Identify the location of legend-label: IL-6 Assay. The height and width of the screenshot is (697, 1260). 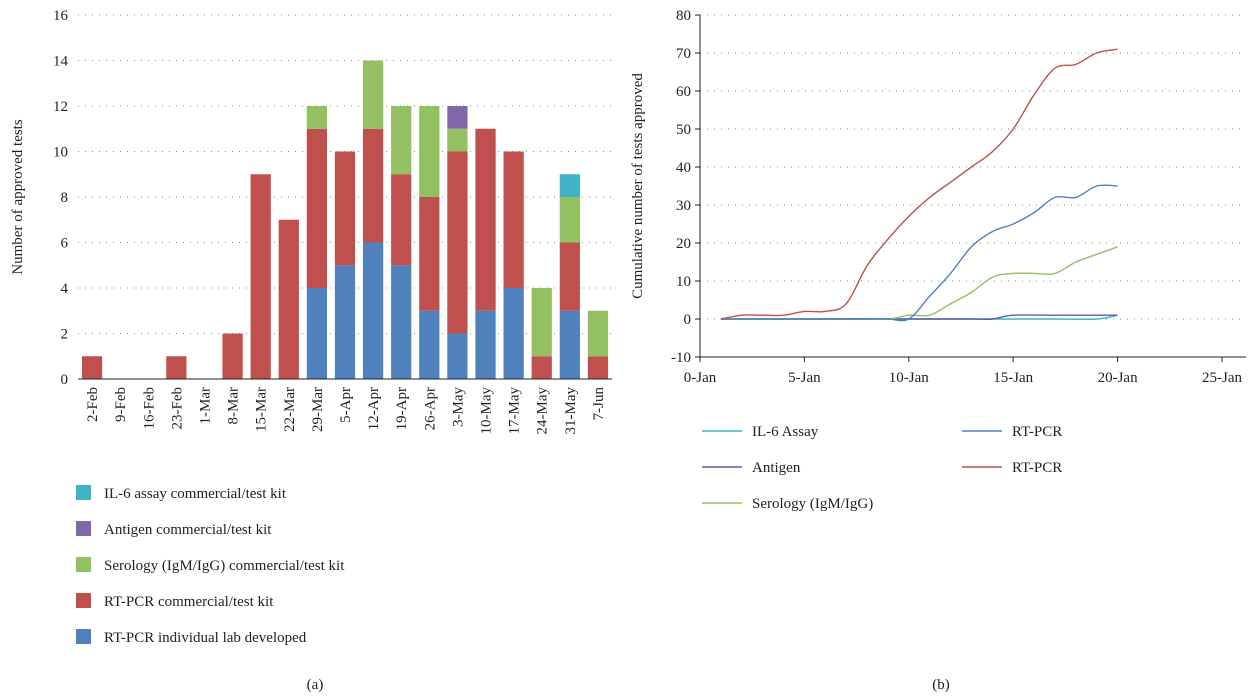
(785, 432).